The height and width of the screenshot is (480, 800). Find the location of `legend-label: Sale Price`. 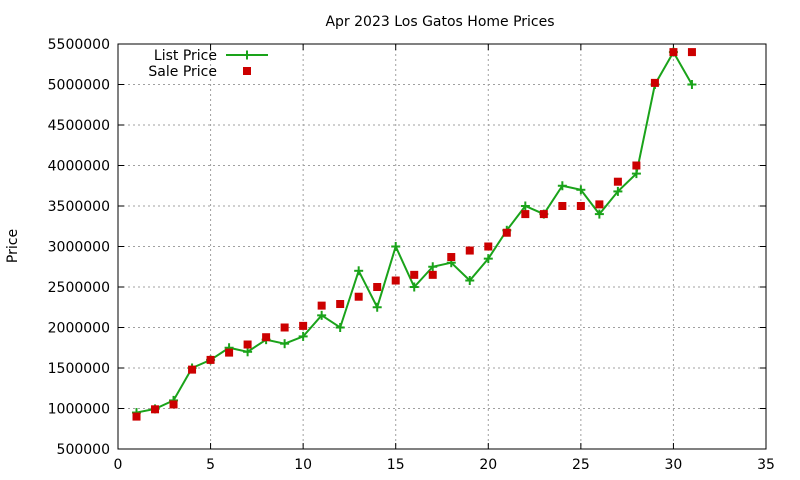

legend-label: Sale Price is located at coordinates (182, 72).